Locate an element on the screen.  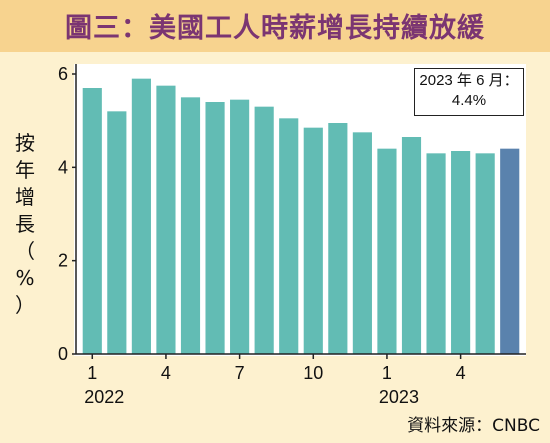
y-axis-label: 按年增長 （% ） is located at coordinates (25, 224).